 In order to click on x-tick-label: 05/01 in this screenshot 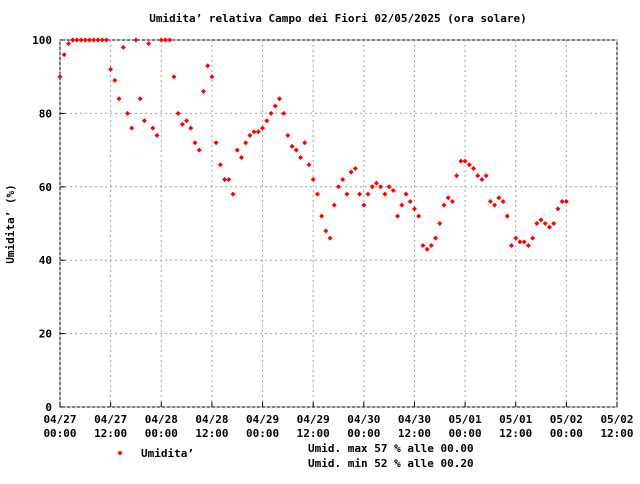, I will do `click(515, 419)`.